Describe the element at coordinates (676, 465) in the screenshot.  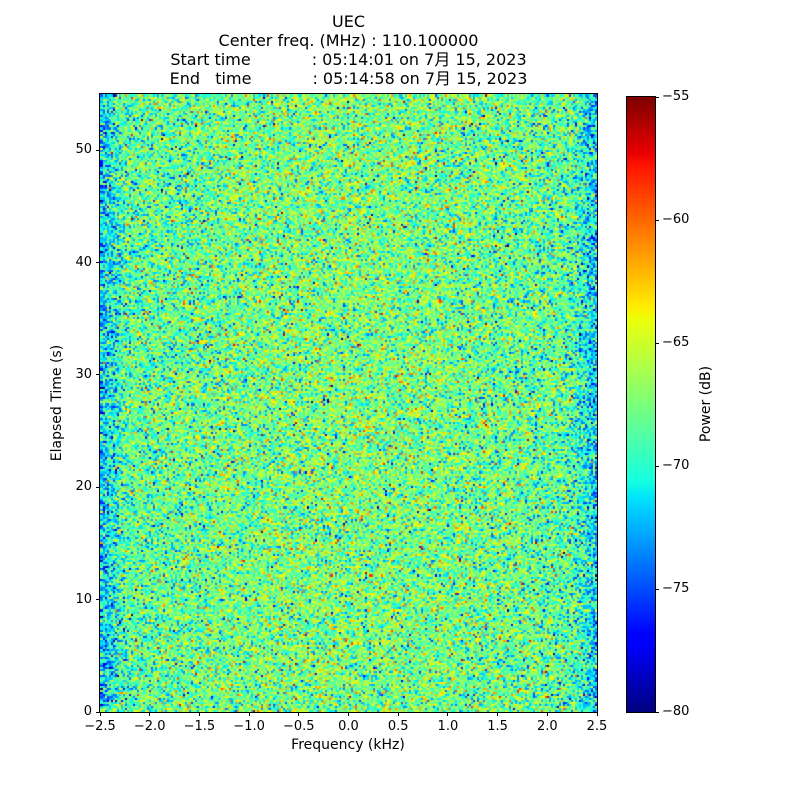
I see `colorbar-tick-label: −70` at that location.